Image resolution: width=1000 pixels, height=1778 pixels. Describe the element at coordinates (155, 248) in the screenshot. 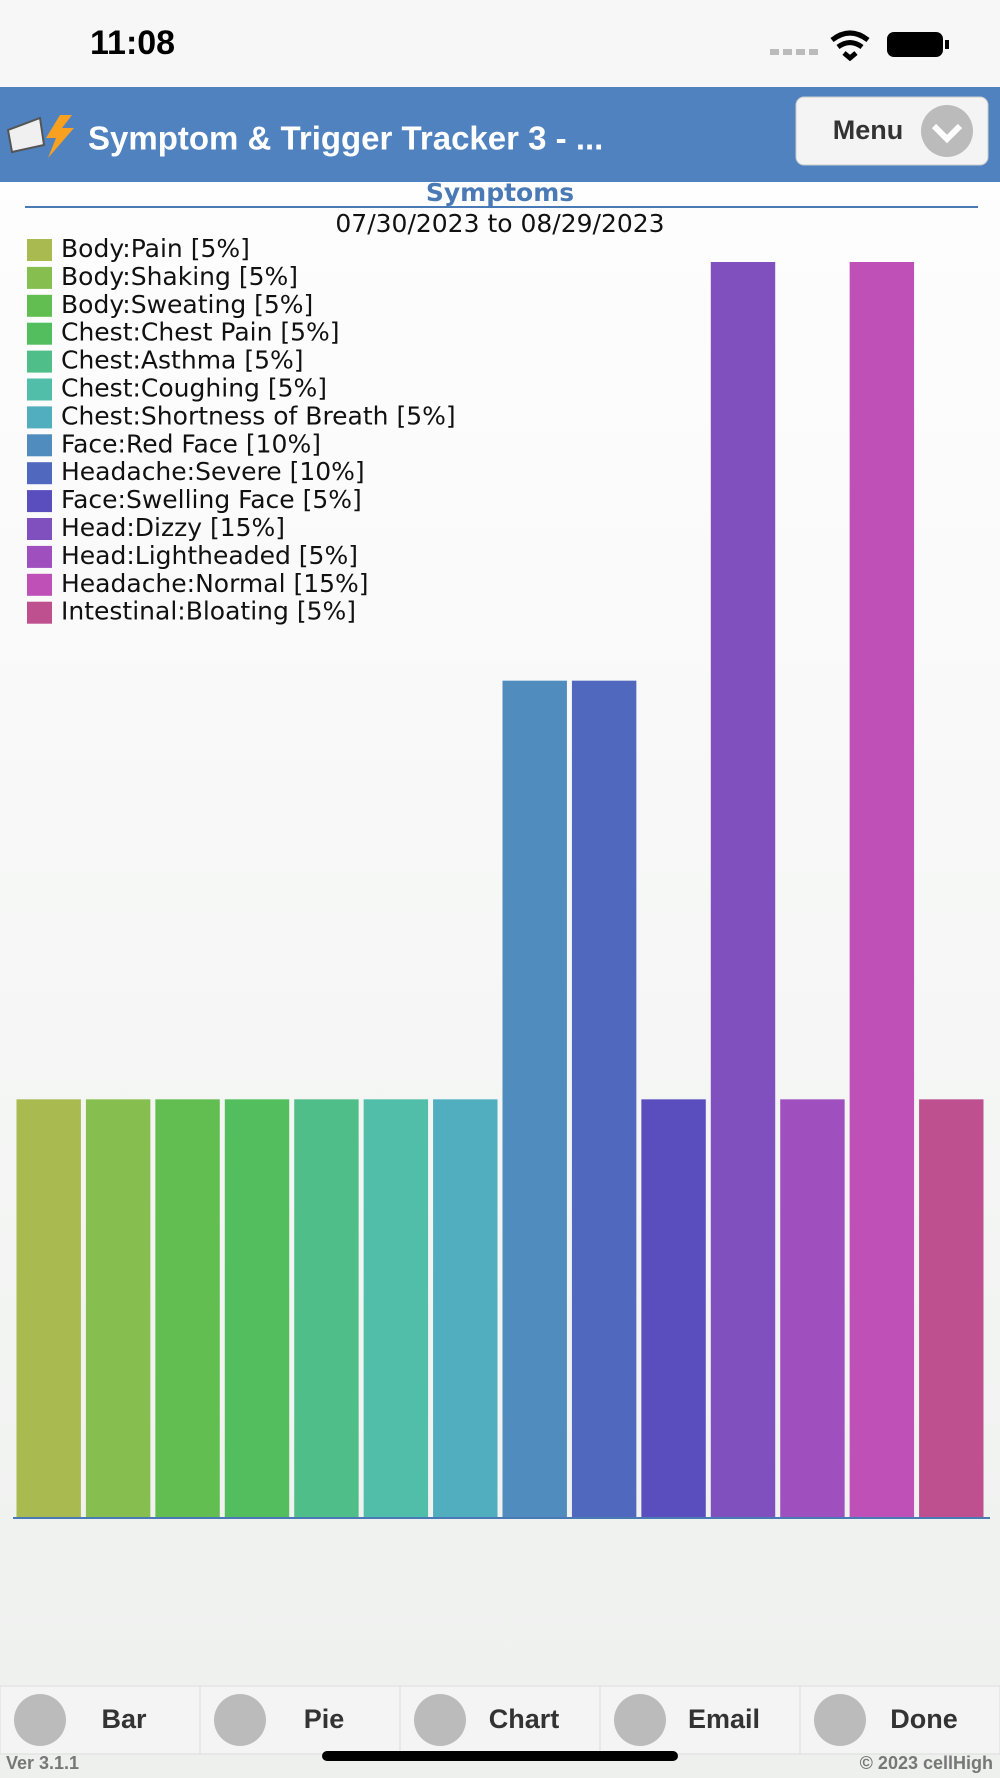

I see `legend-label: Body:Pain [5%]` at that location.